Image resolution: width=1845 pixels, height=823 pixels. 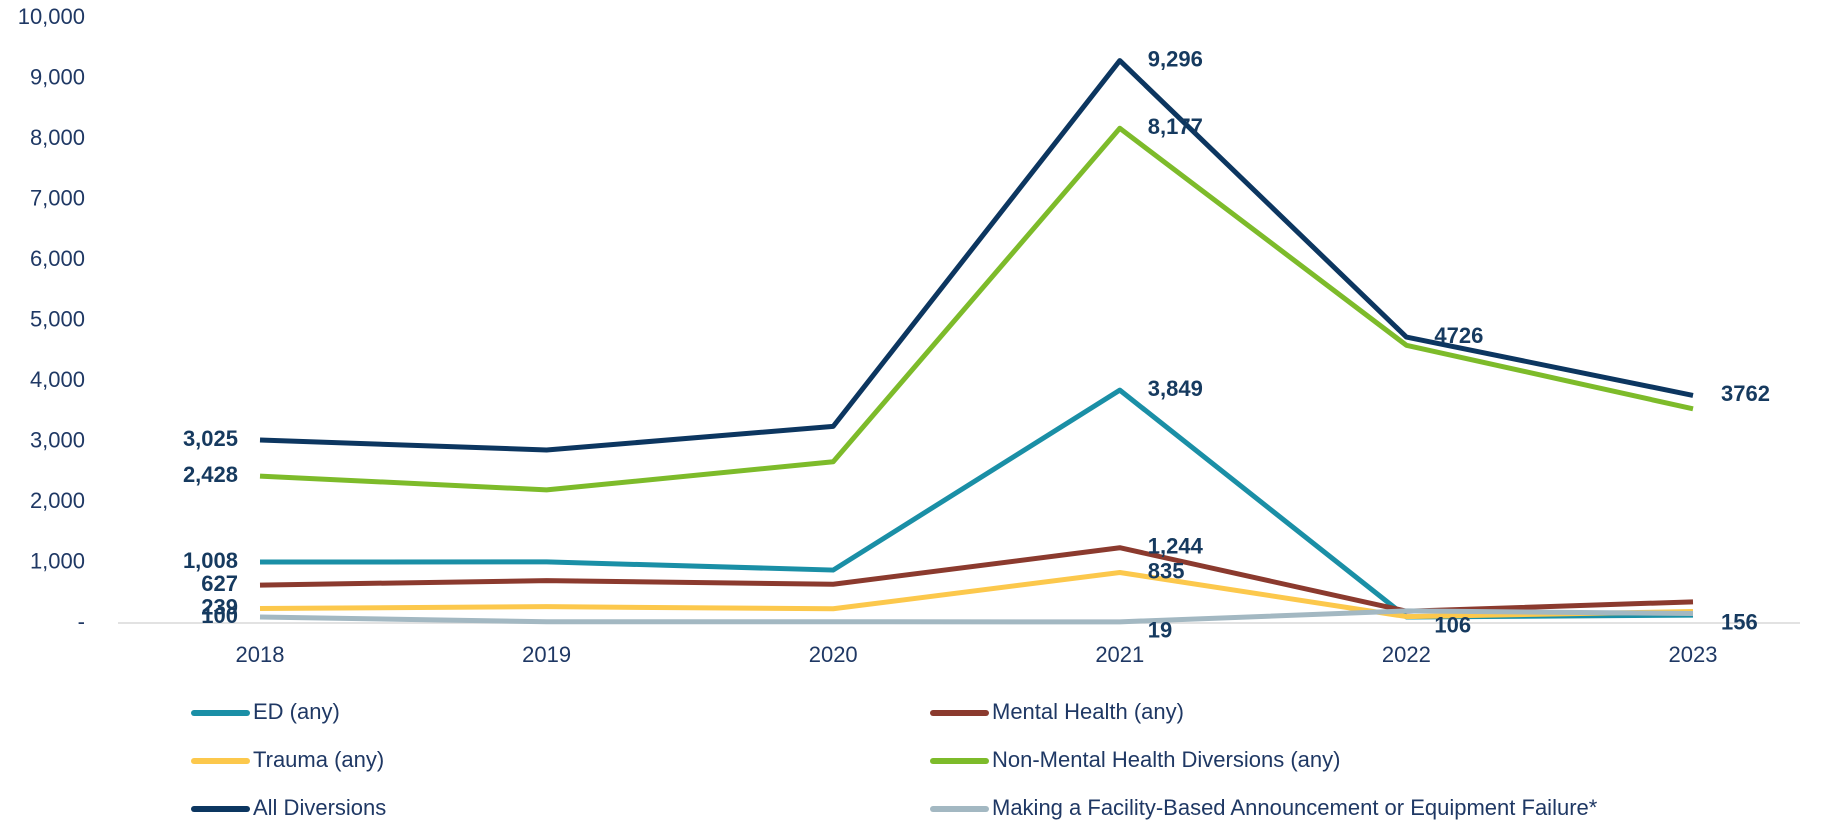 I want to click on y-tick-label: 9,000, so click(x=57, y=76).